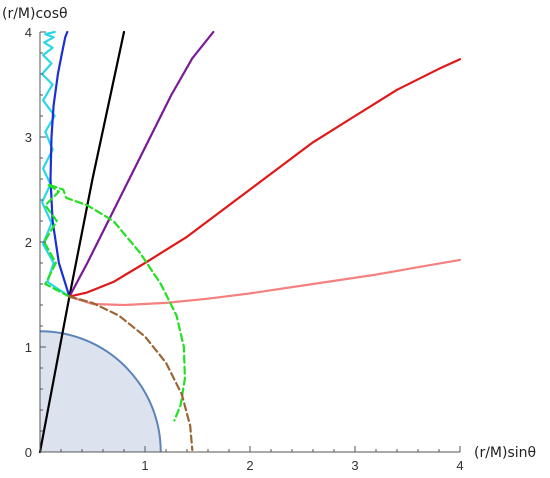 The image size is (550, 478). What do you see at coordinates (28, 347) in the screenshot?
I see `y-tick-label: 1` at bounding box center [28, 347].